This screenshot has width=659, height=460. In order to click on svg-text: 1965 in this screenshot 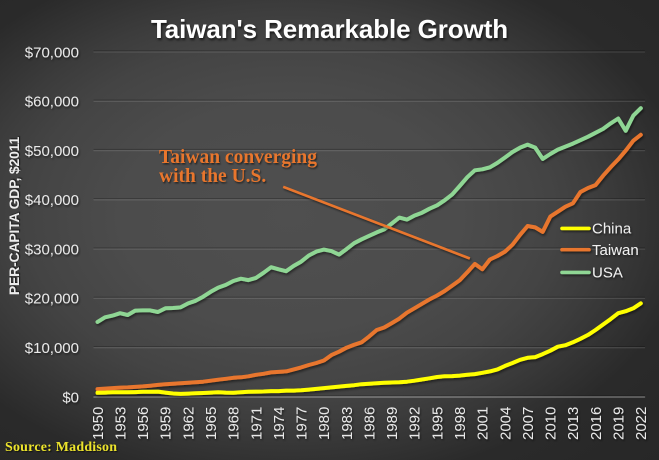, I will do `click(211, 423)`.